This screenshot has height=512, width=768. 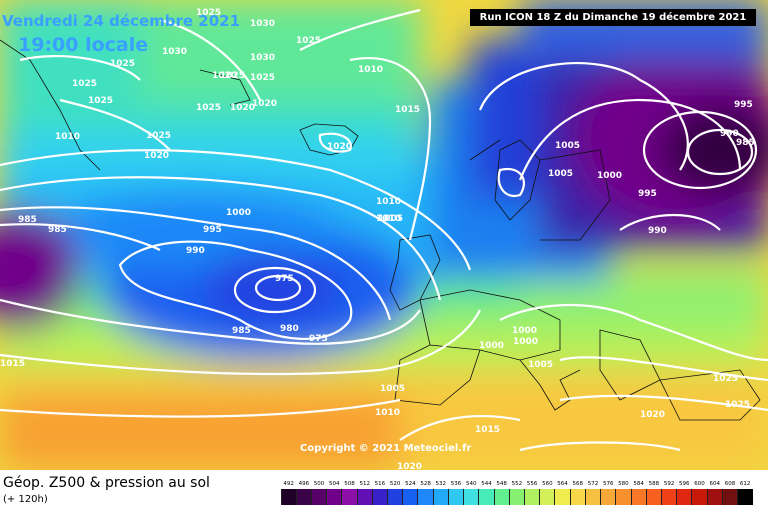 What do you see at coordinates (471, 494) in the screenshot?
I see `scale-cell: 540` at bounding box center [471, 494].